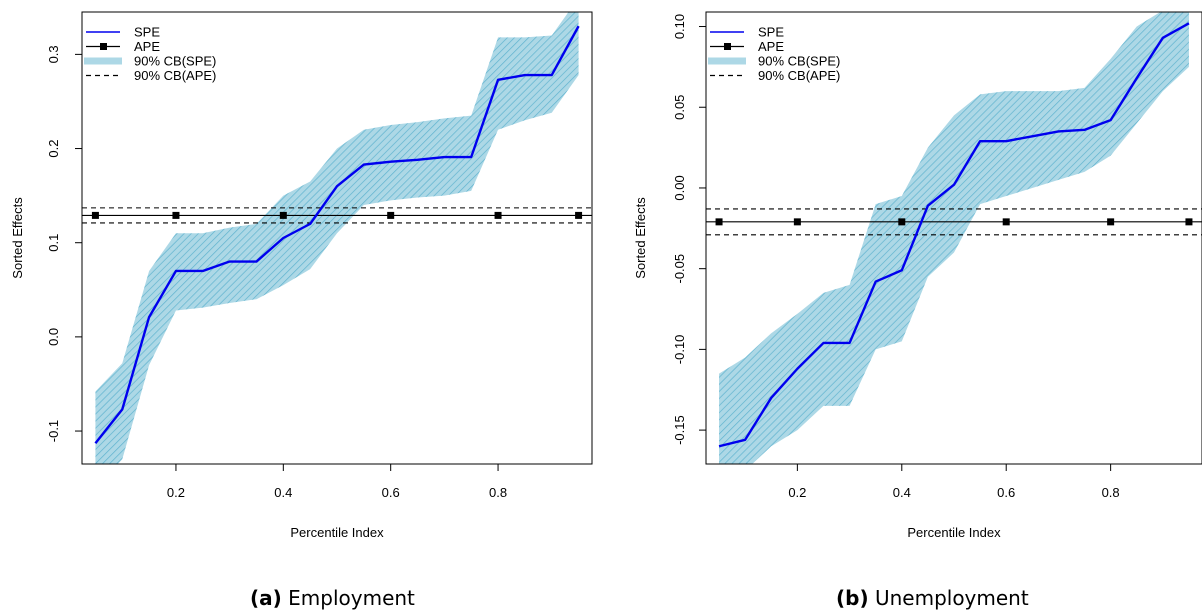  Describe the element at coordinates (679, 269) in the screenshot. I see `y-tick-label: -0.05` at that location.